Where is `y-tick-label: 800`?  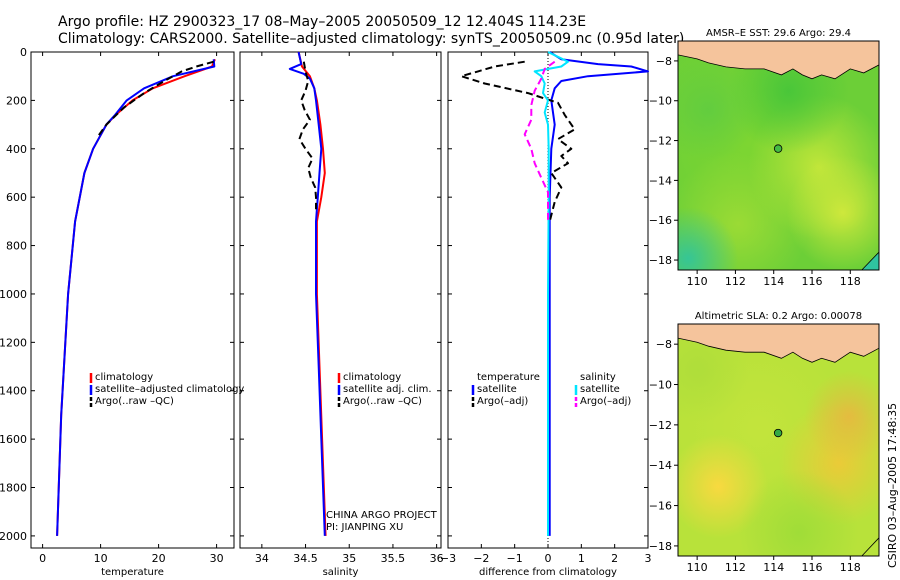 y-tick-label: 800 is located at coordinates (16, 246).